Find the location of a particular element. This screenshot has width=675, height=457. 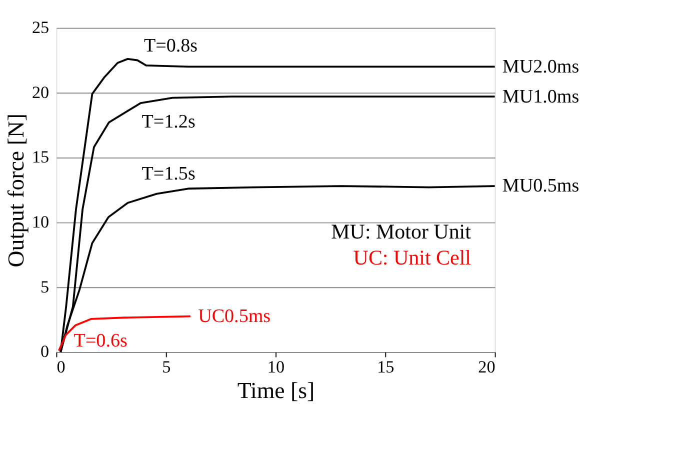

line-series is located at coordinates (125, 333).